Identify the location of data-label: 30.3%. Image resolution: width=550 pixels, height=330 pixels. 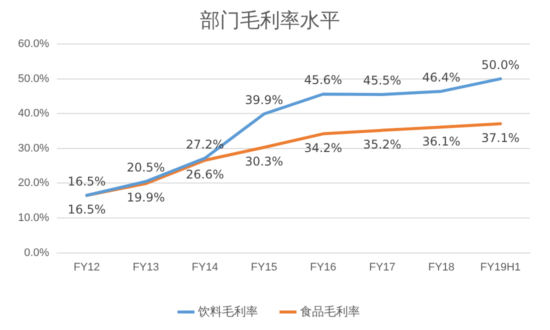
(264, 161).